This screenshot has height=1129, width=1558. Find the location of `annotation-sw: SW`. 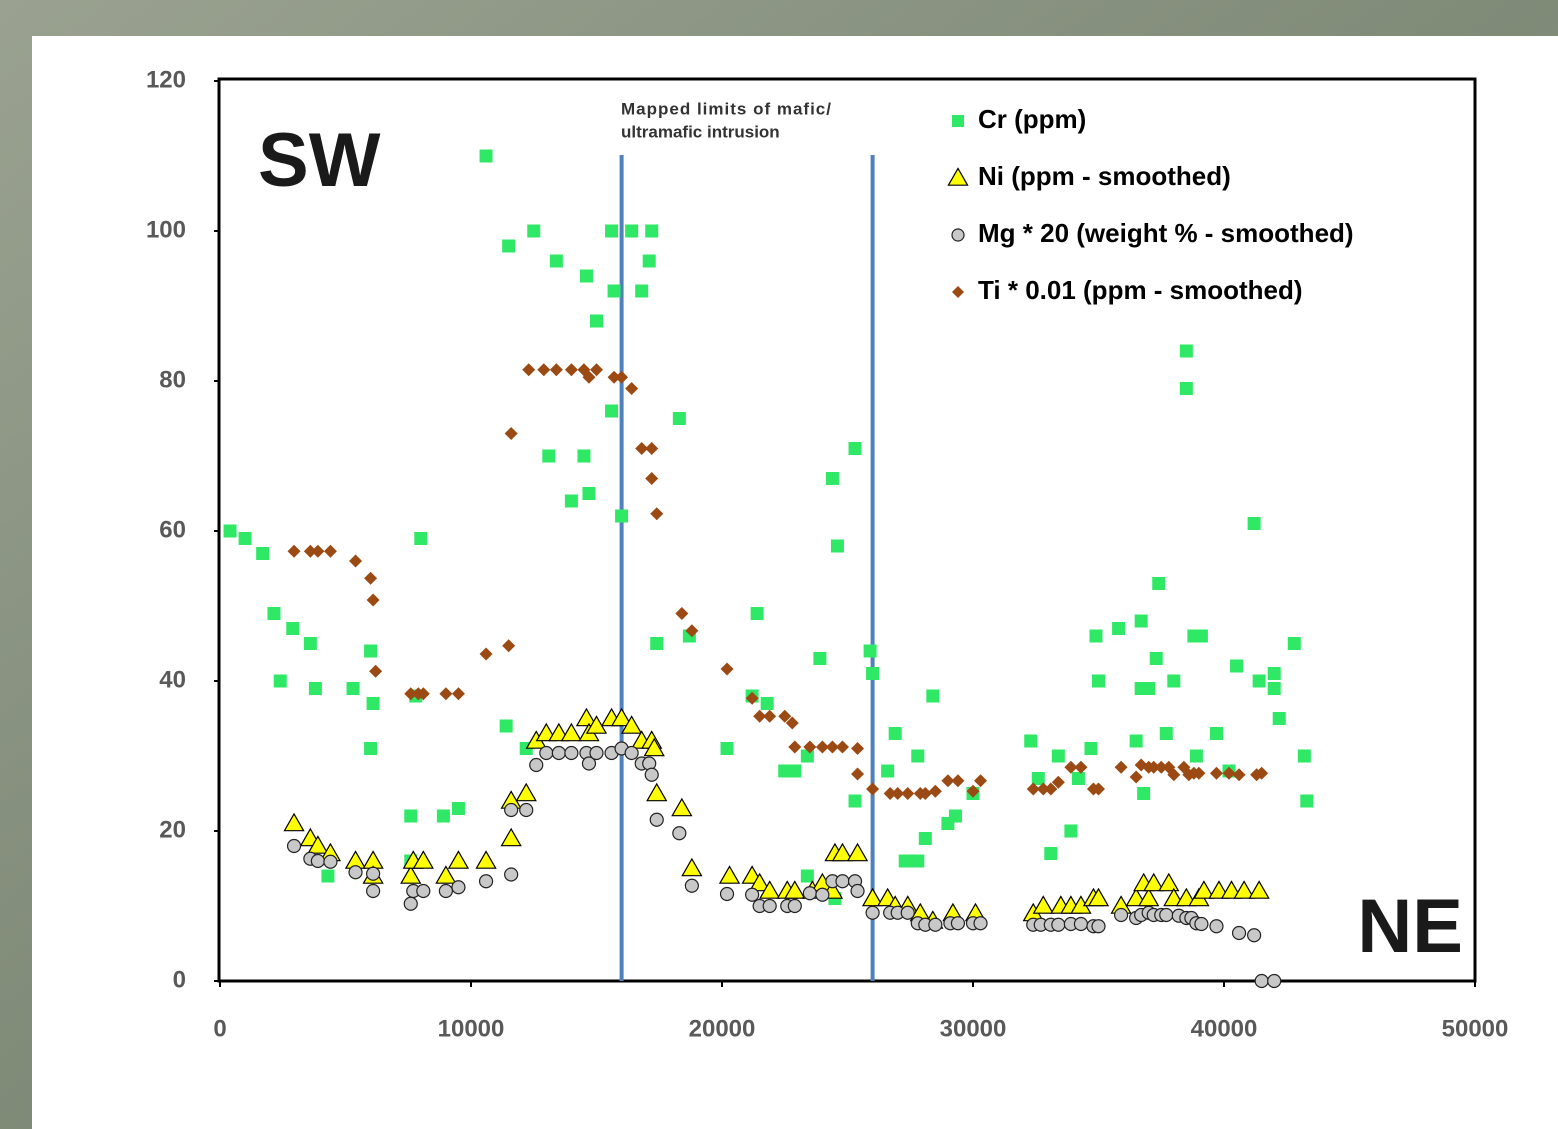

annotation-sw: SW is located at coordinates (319, 160).